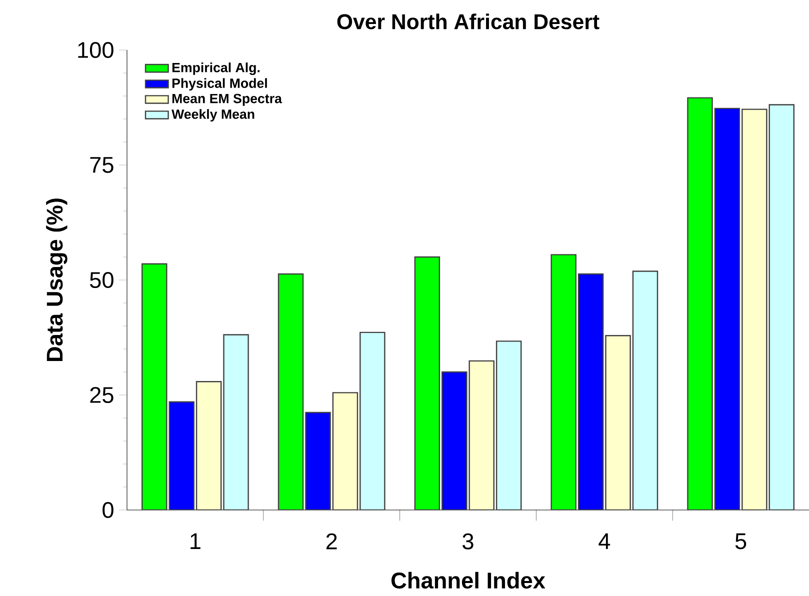  Describe the element at coordinates (195, 541) in the screenshot. I see `x-tick-label: 1` at that location.